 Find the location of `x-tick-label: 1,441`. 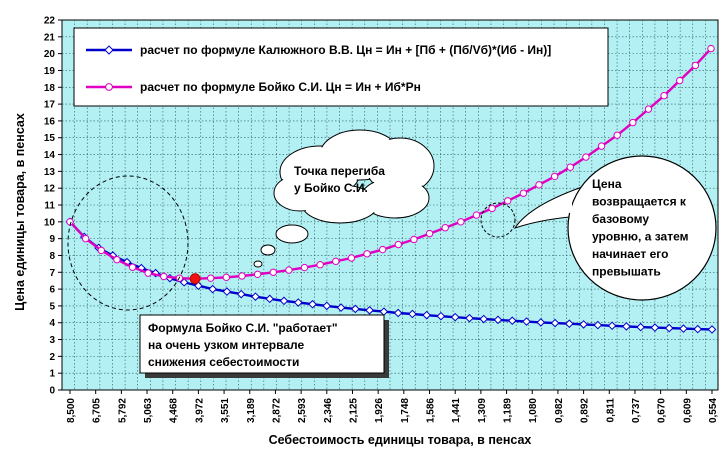

x-tick-label: 1,441 is located at coordinates (456, 410).